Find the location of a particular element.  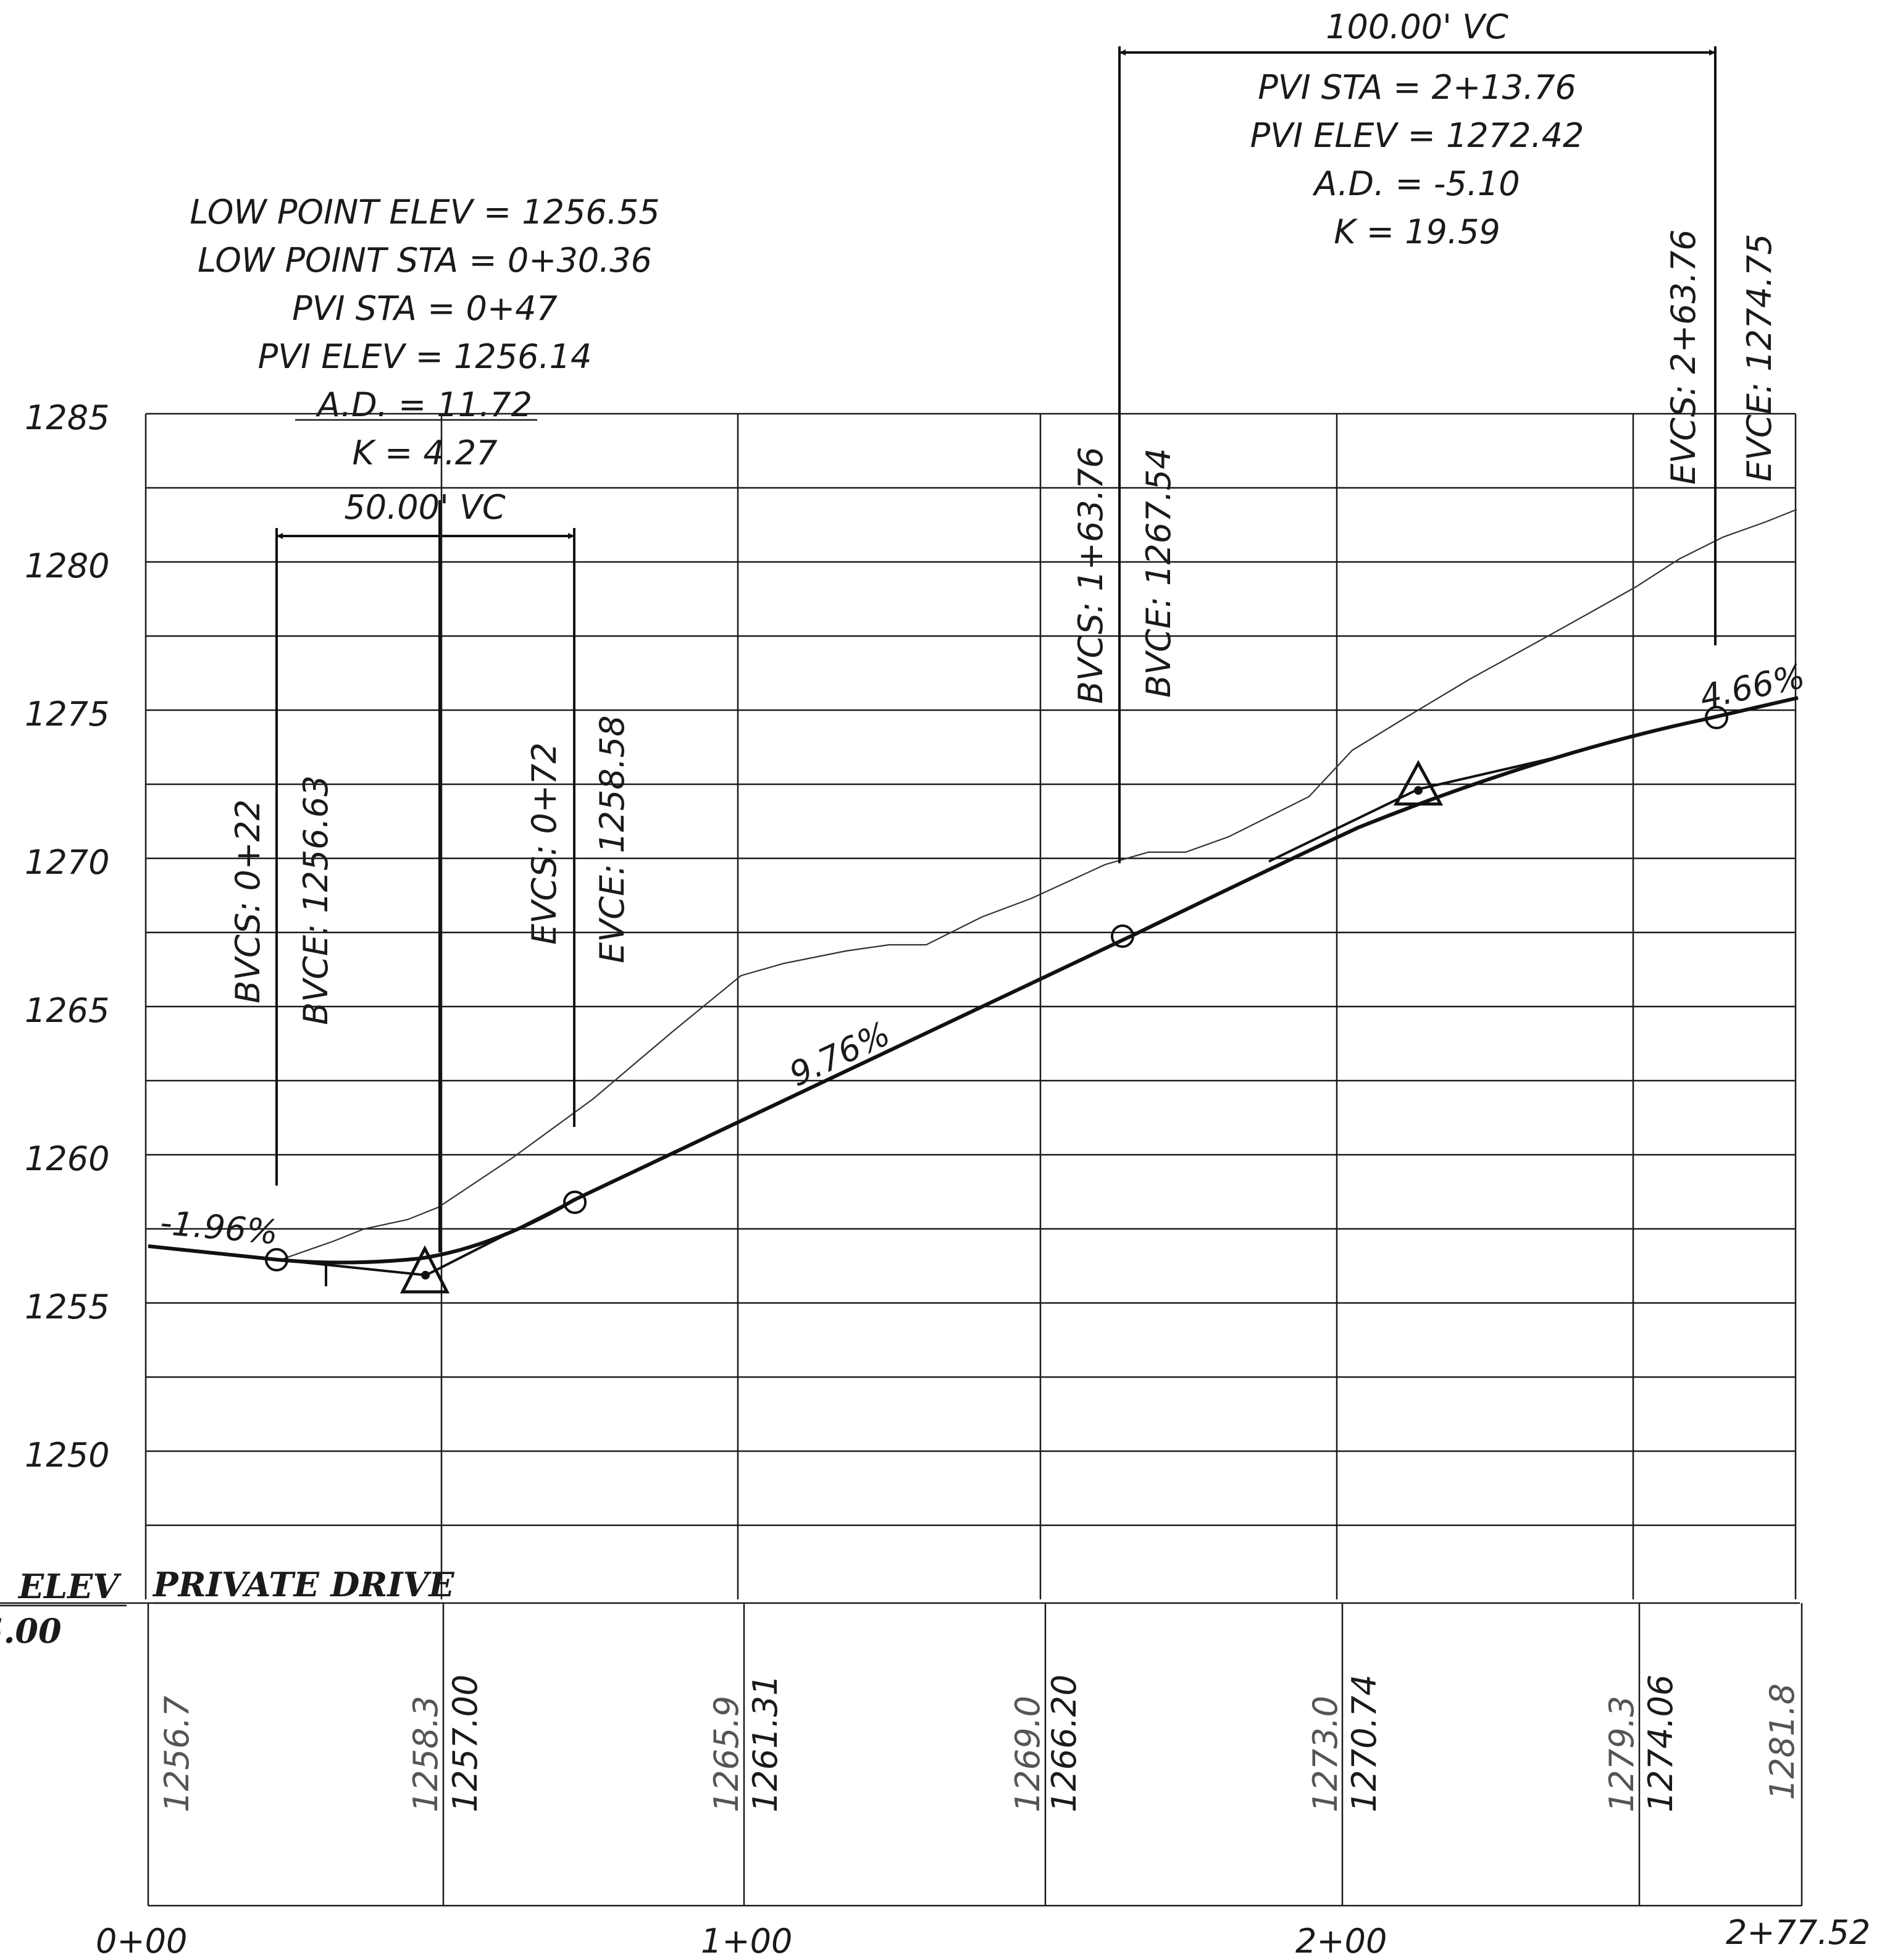

proposed-elev: 1261.31 is located at coordinates (765, 1744).